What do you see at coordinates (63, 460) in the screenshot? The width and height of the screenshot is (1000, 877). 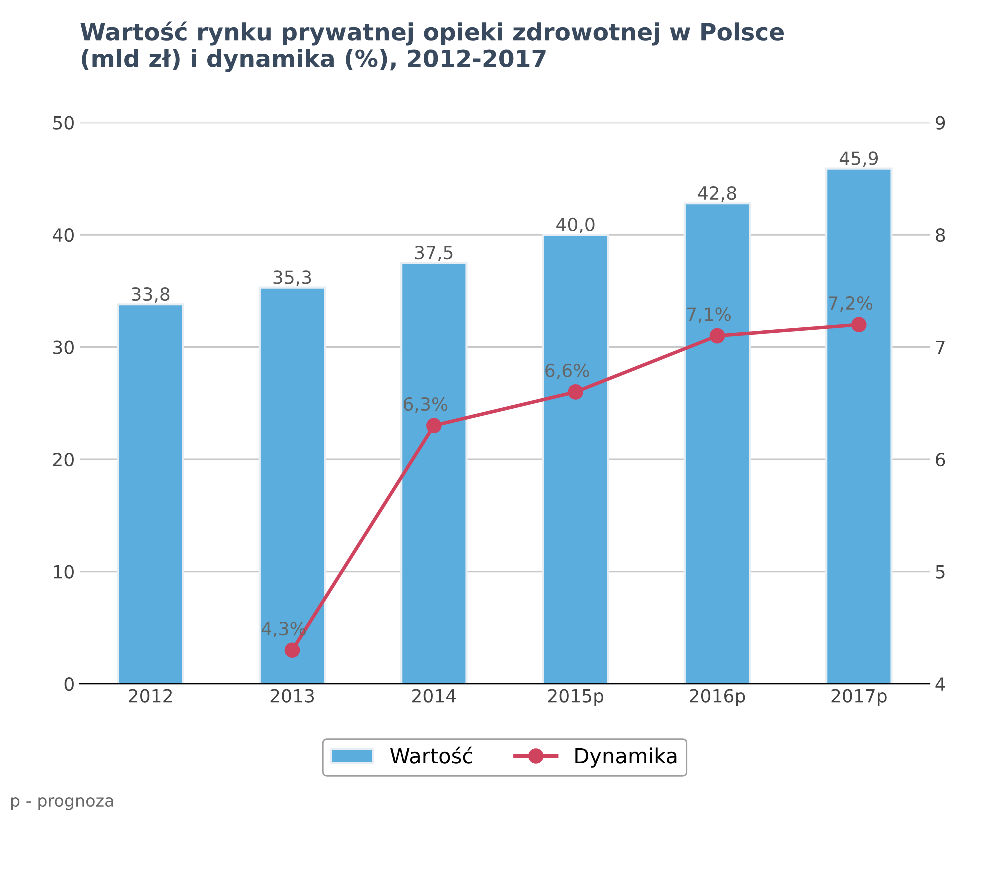 I see `y-tick-label: 20` at bounding box center [63, 460].